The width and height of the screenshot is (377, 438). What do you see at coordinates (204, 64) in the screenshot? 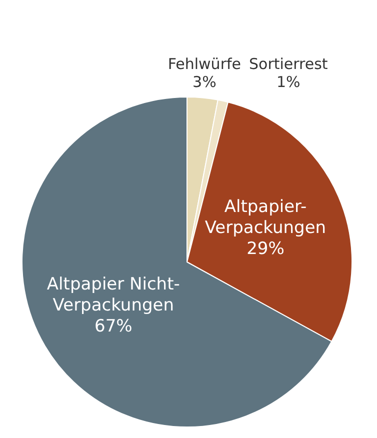
I see `slice-label: Fehlwürfe` at bounding box center [204, 64].